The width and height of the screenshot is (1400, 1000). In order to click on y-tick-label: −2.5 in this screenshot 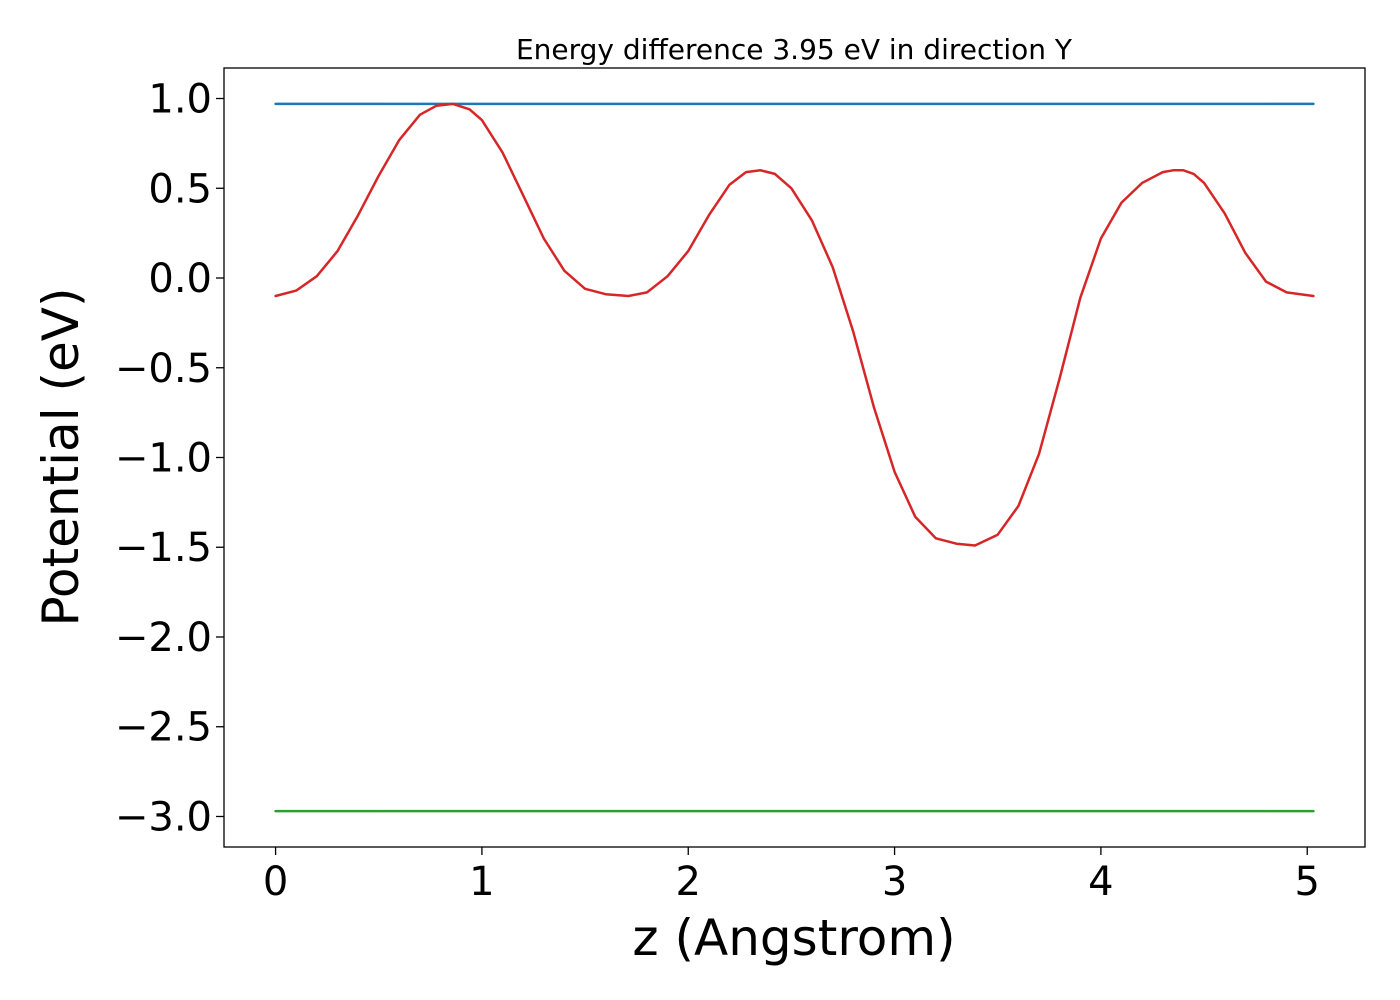, I will do `click(163, 728)`.